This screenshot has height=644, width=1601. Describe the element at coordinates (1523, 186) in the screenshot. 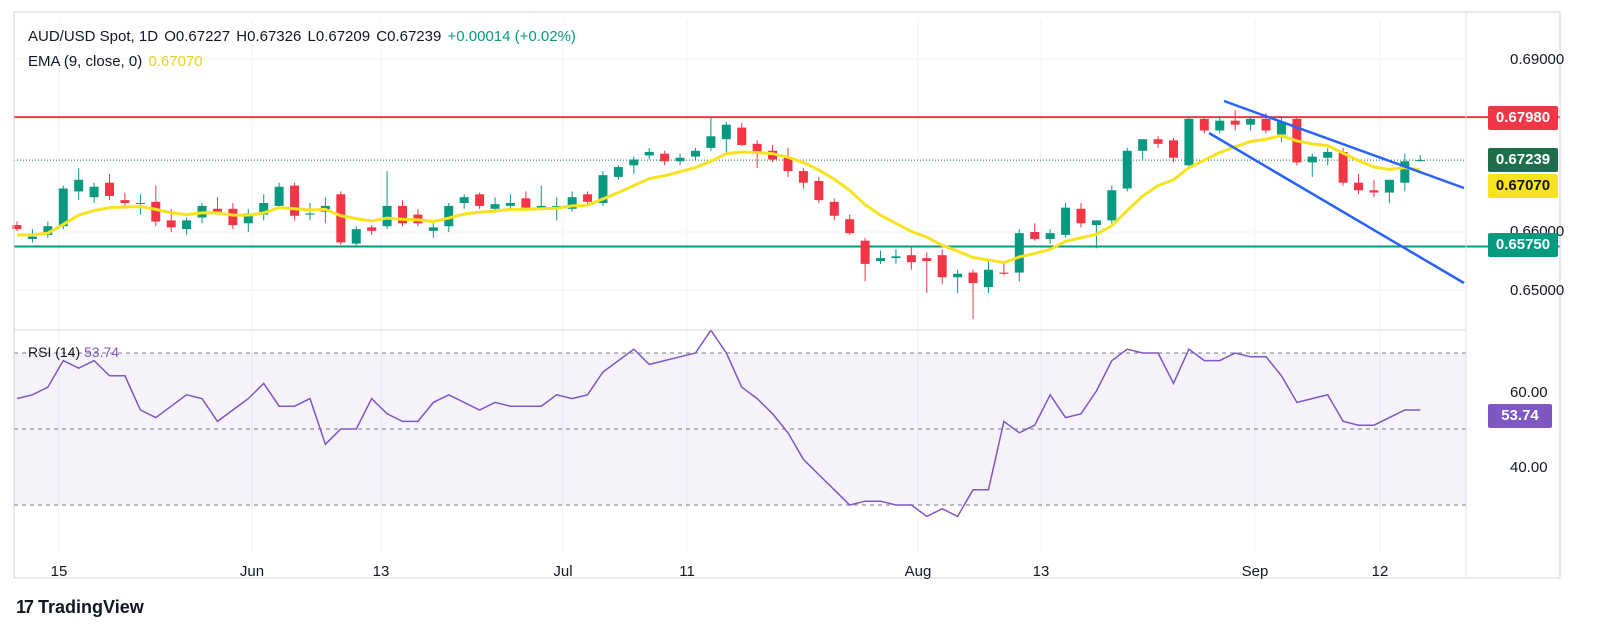

I see `ema-badge: 0.67070` at that location.